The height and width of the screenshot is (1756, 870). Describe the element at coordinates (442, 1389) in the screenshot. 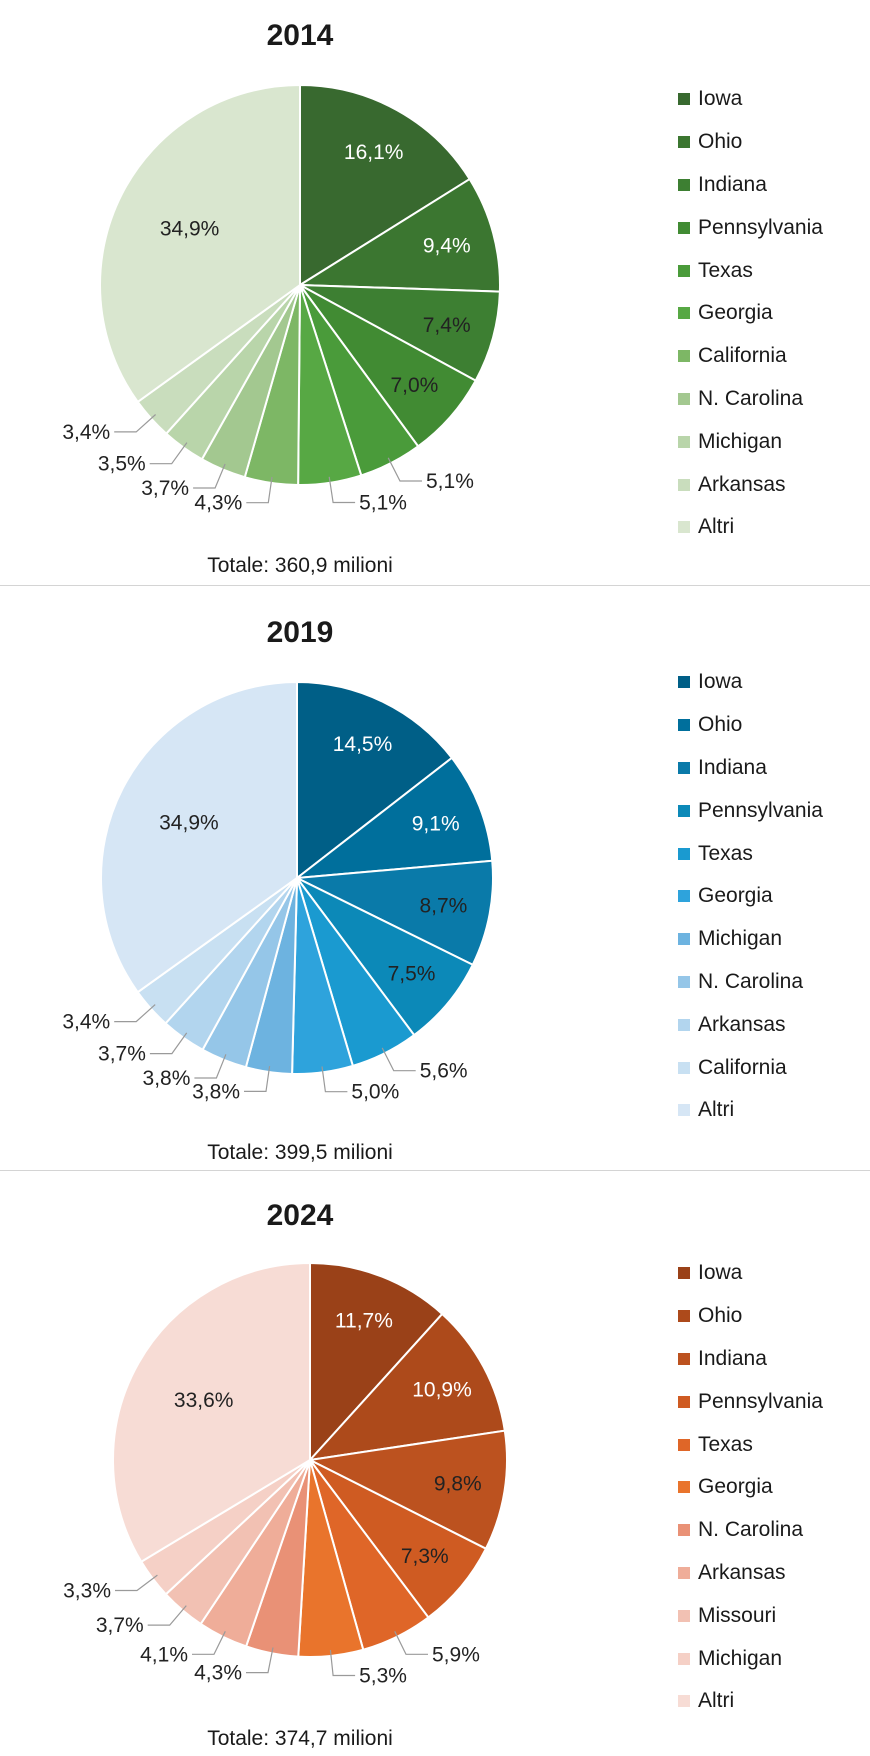

I see `slice-label-ohio: 10,9%` at that location.